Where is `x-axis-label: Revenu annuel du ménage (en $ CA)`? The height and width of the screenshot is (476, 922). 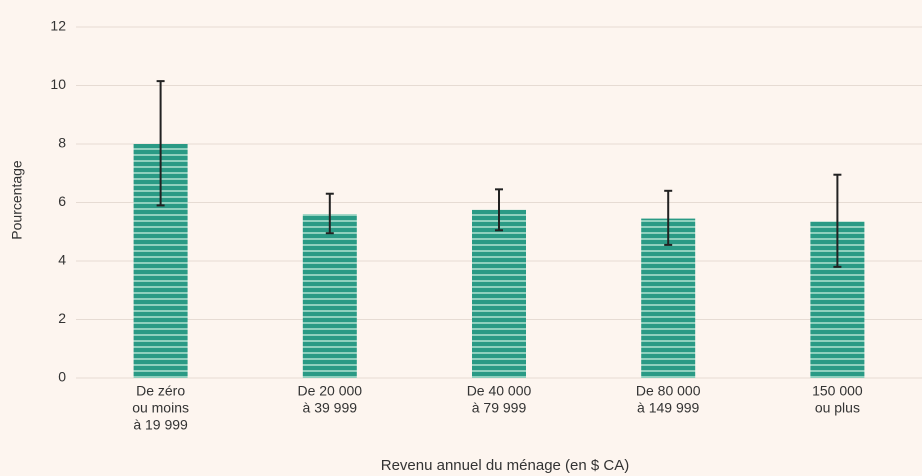 x-axis-label: Revenu annuel du ménage (en $ CA) is located at coordinates (505, 465).